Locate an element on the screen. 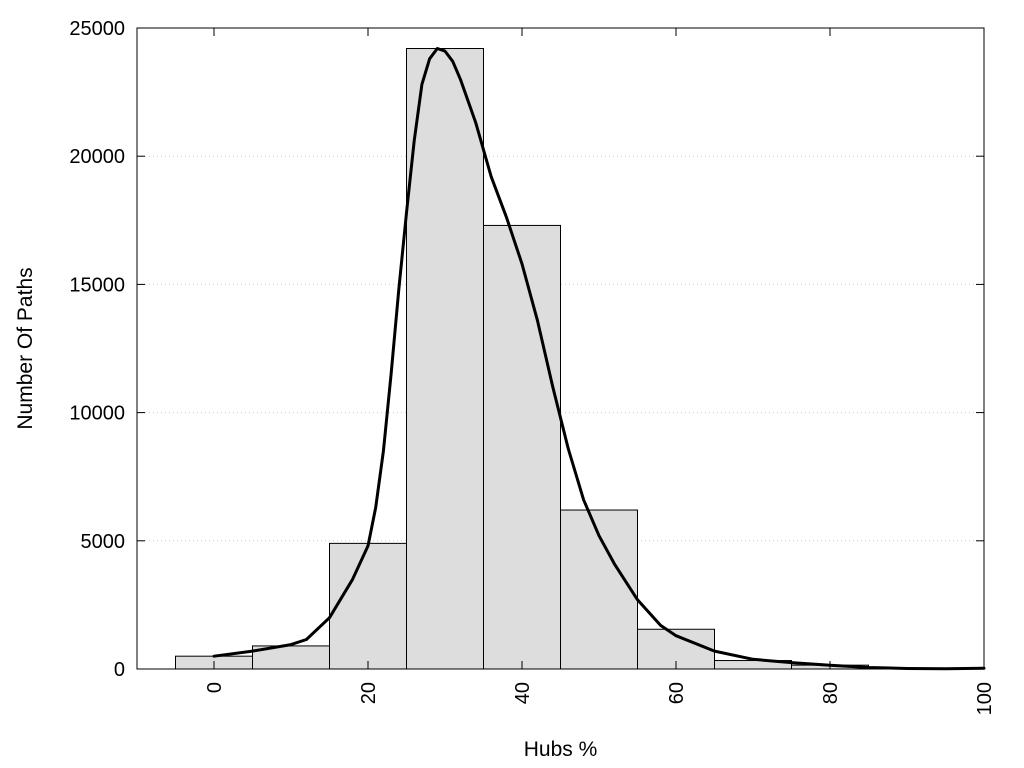  x-axis-label: Hubs % is located at coordinates (561, 749).